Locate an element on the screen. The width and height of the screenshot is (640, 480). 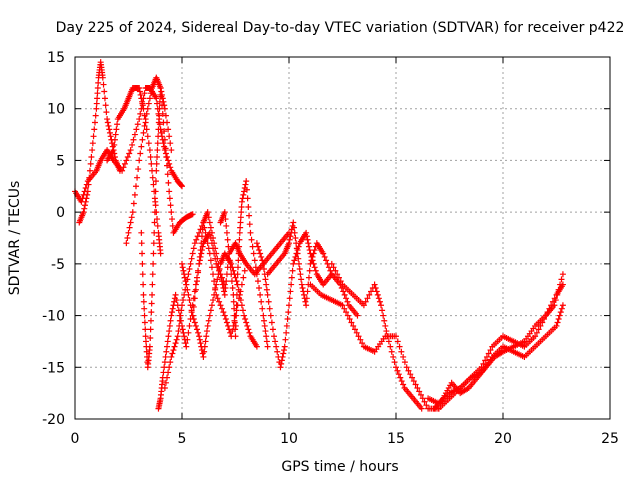
data-series is located at coordinates (244, 264).